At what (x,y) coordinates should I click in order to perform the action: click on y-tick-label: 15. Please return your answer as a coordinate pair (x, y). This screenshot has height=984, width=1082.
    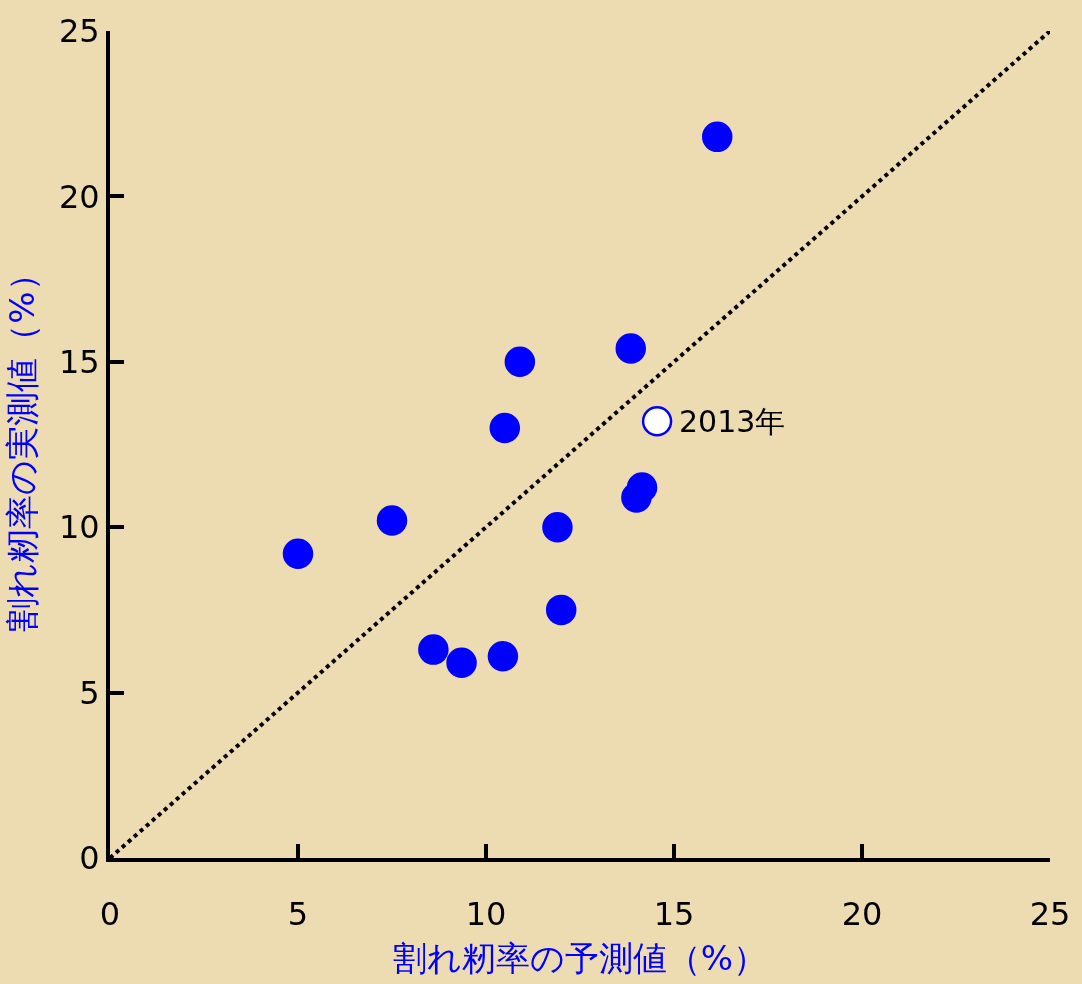
    Looking at the image, I should click on (79, 362).